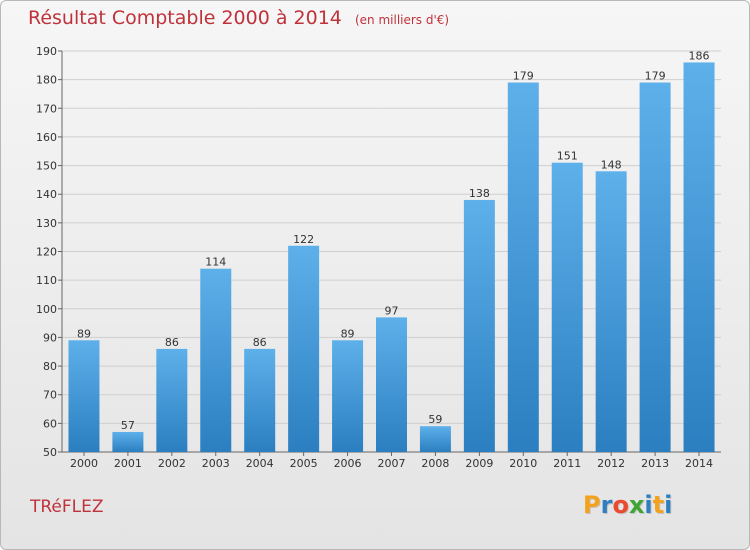  Describe the element at coordinates (46, 108) in the screenshot. I see `y-tick-label: 170` at that location.